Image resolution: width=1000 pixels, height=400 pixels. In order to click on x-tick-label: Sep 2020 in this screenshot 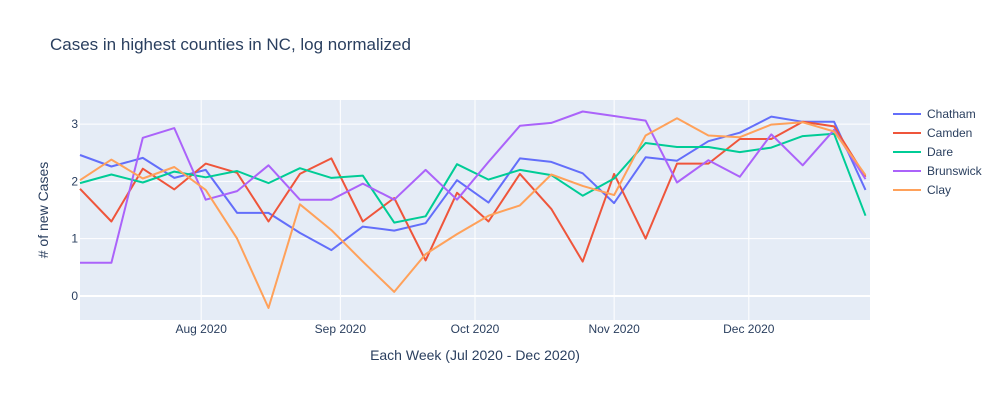, I will do `click(341, 329)`.